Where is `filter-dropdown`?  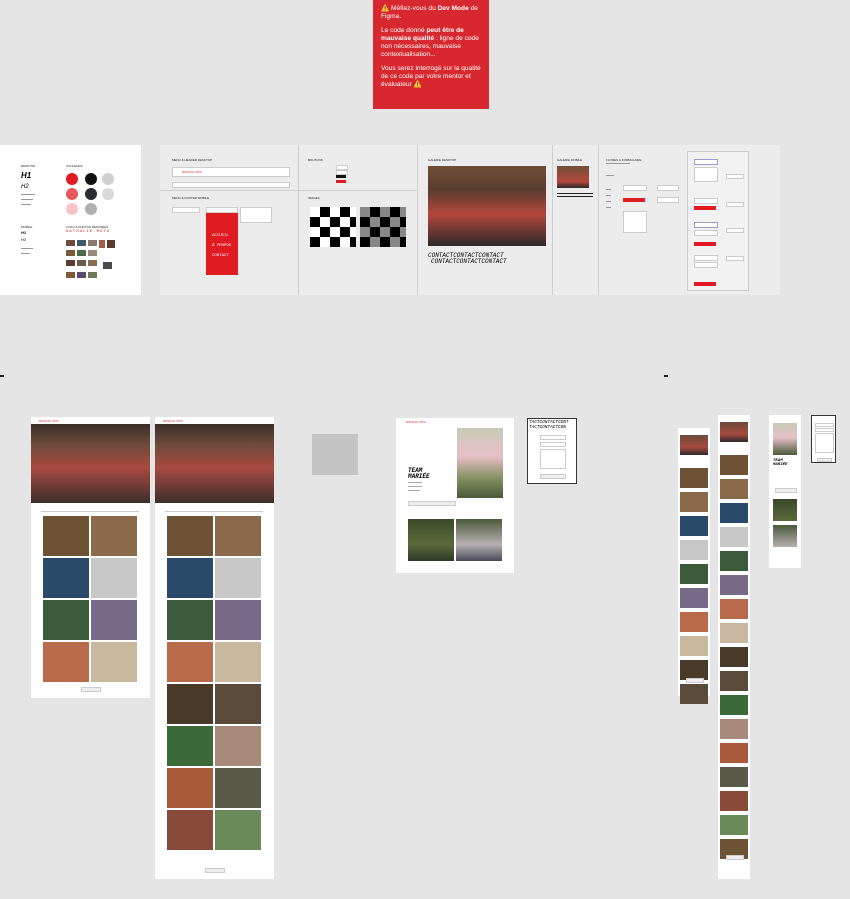
filter-dropdown is located at coordinates (635, 222).